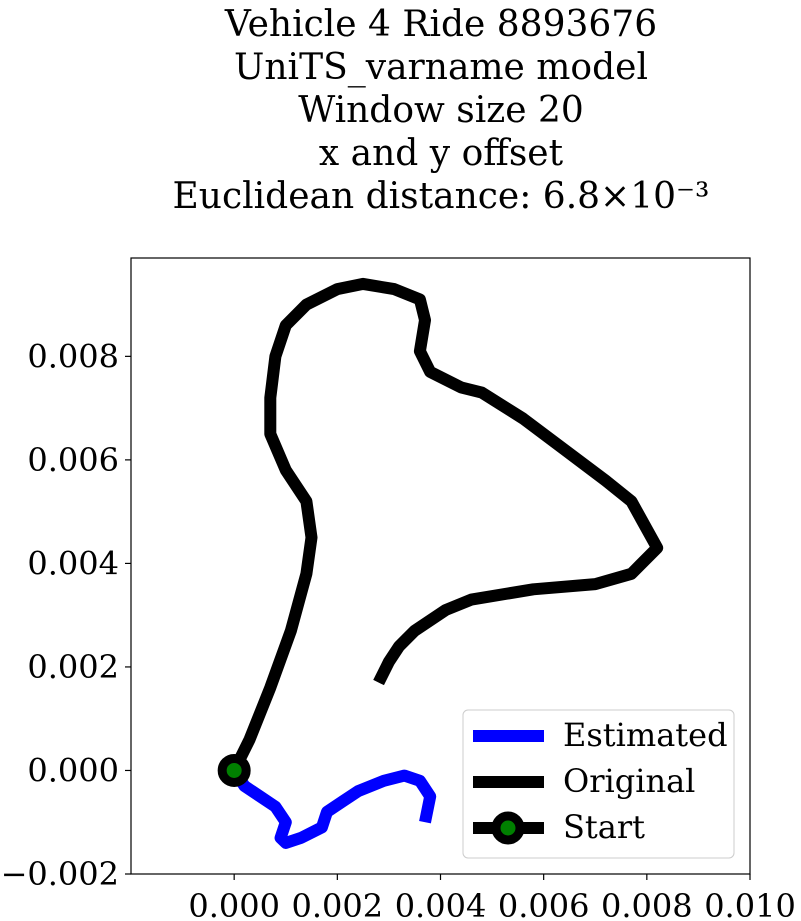 The image size is (801, 921). Describe the element at coordinates (333, 808) in the screenshot. I see `series-estimated-line` at that location.